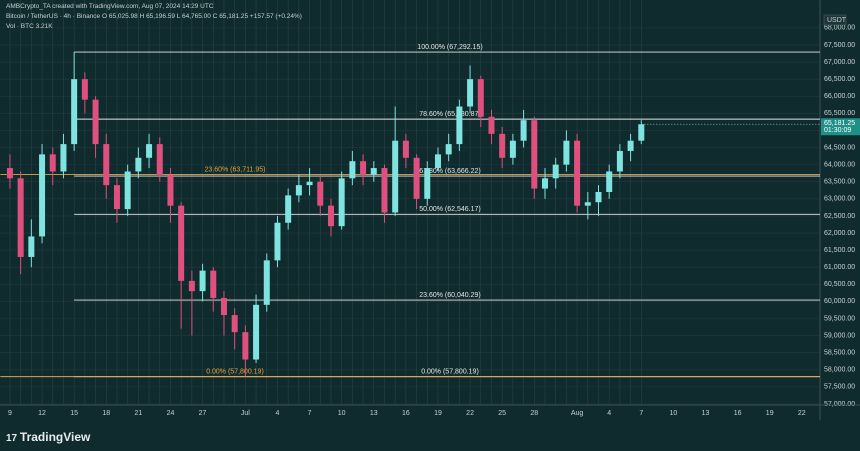 Image resolution: width=860 pixels, height=451 pixels. I want to click on x-tick-label: 7, so click(641, 413).